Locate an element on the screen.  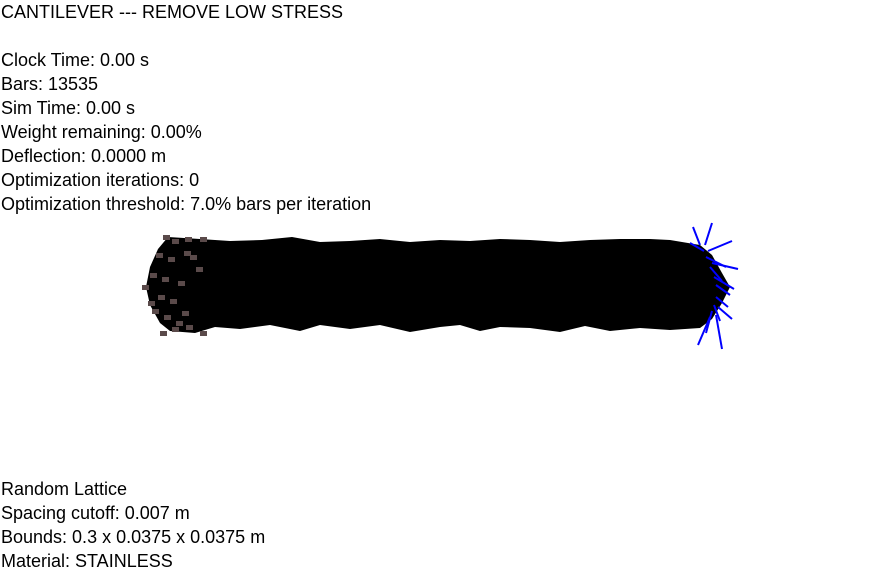
bounds-readout: Bounds: 0.3 x 0.0375 x 0.0375 m is located at coordinates (133, 537).